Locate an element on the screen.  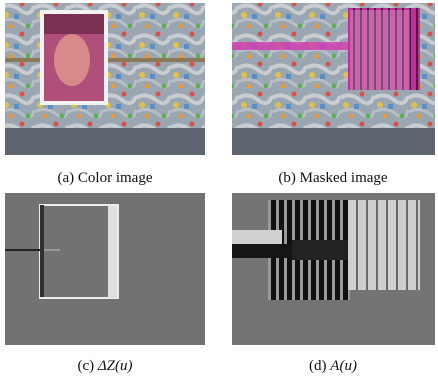
caption: (a) Color image is located at coordinates (105, 178).